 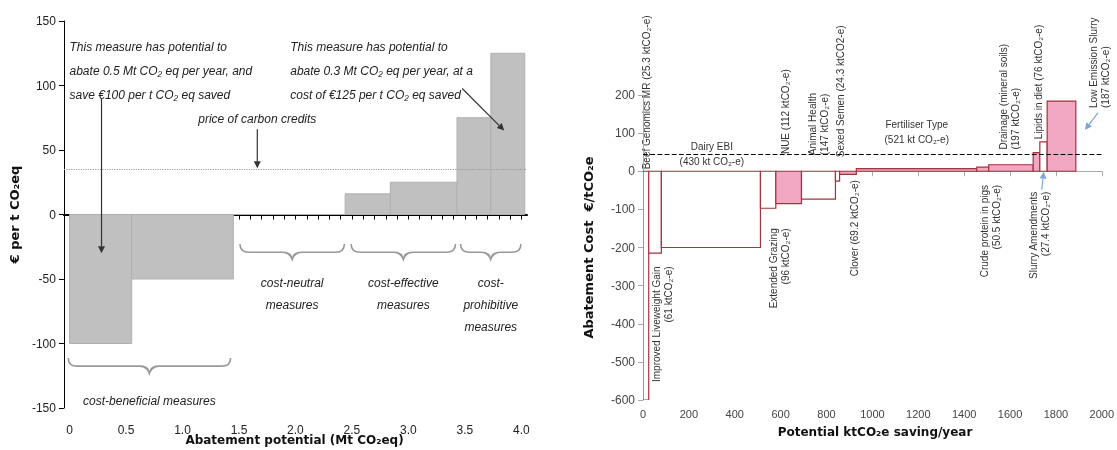 What do you see at coordinates (1056, 413) in the screenshot?
I see `x-tick-label: 1800` at bounding box center [1056, 413].